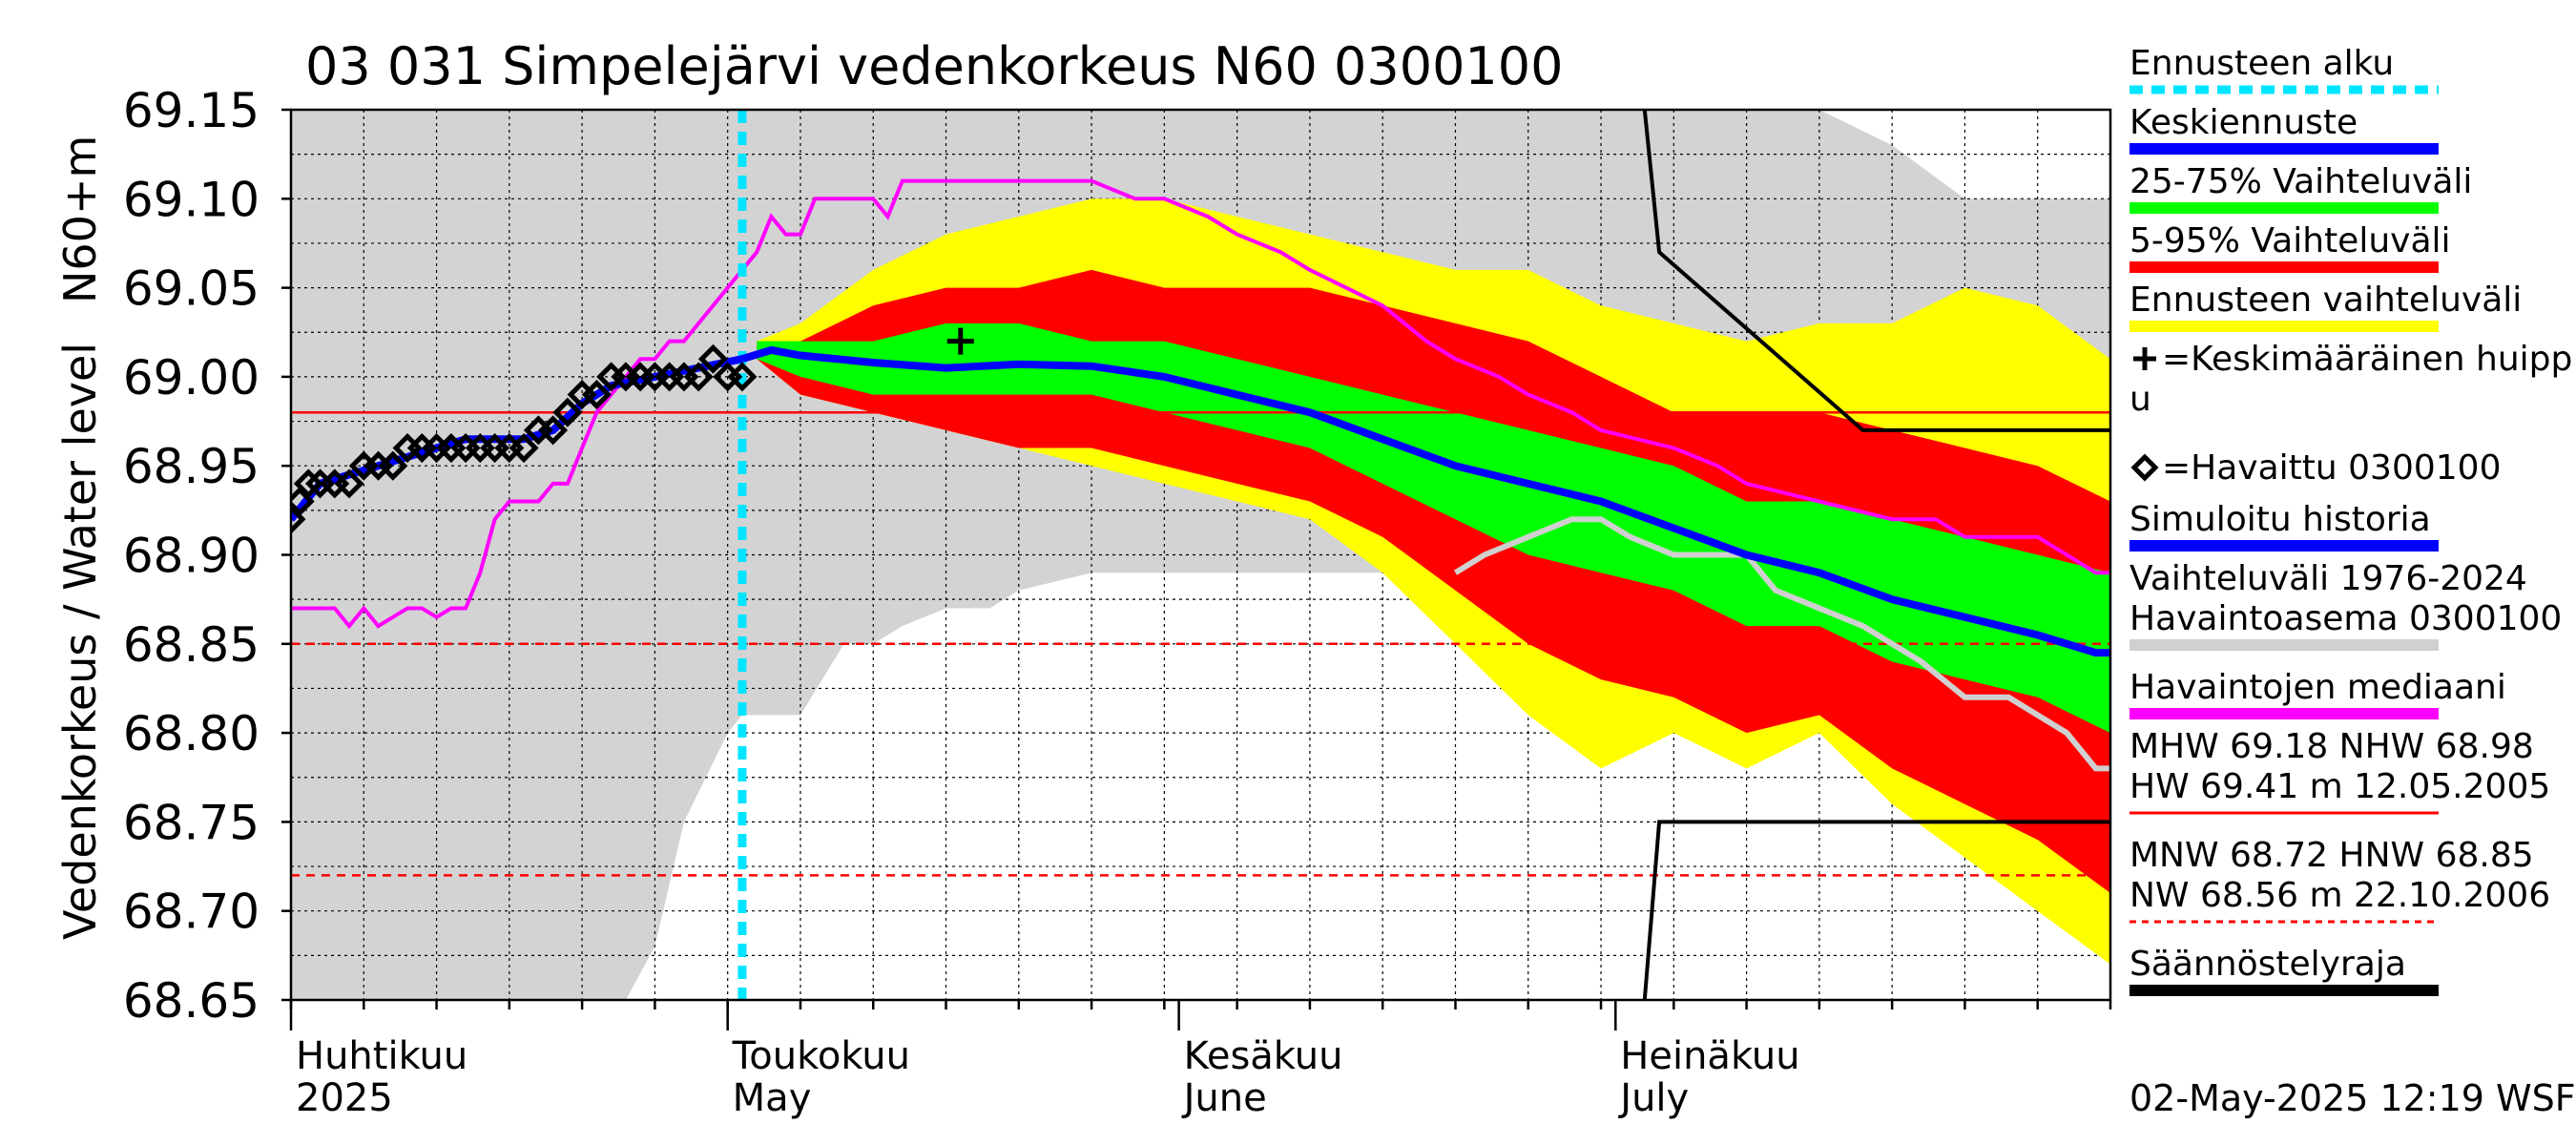 This screenshot has width=2576, height=1145. Describe the element at coordinates (2261, 63) in the screenshot. I see `legend-label: Ennusteen alku` at that location.